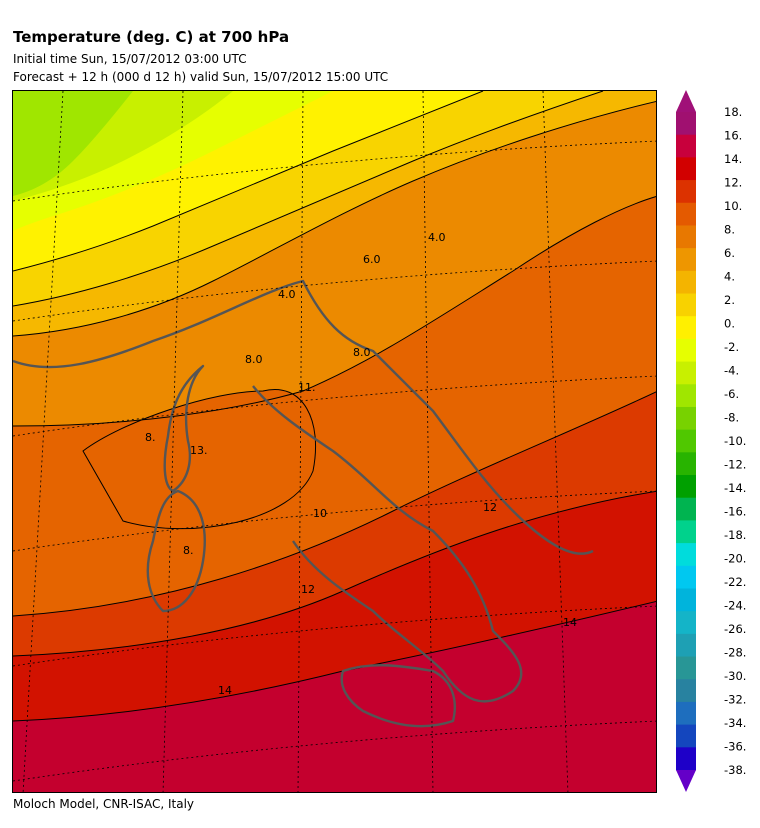 This screenshot has width=760, height=828. Describe the element at coordinates (735, 676) in the screenshot. I see `legend-tick-label: -30.` at that location.